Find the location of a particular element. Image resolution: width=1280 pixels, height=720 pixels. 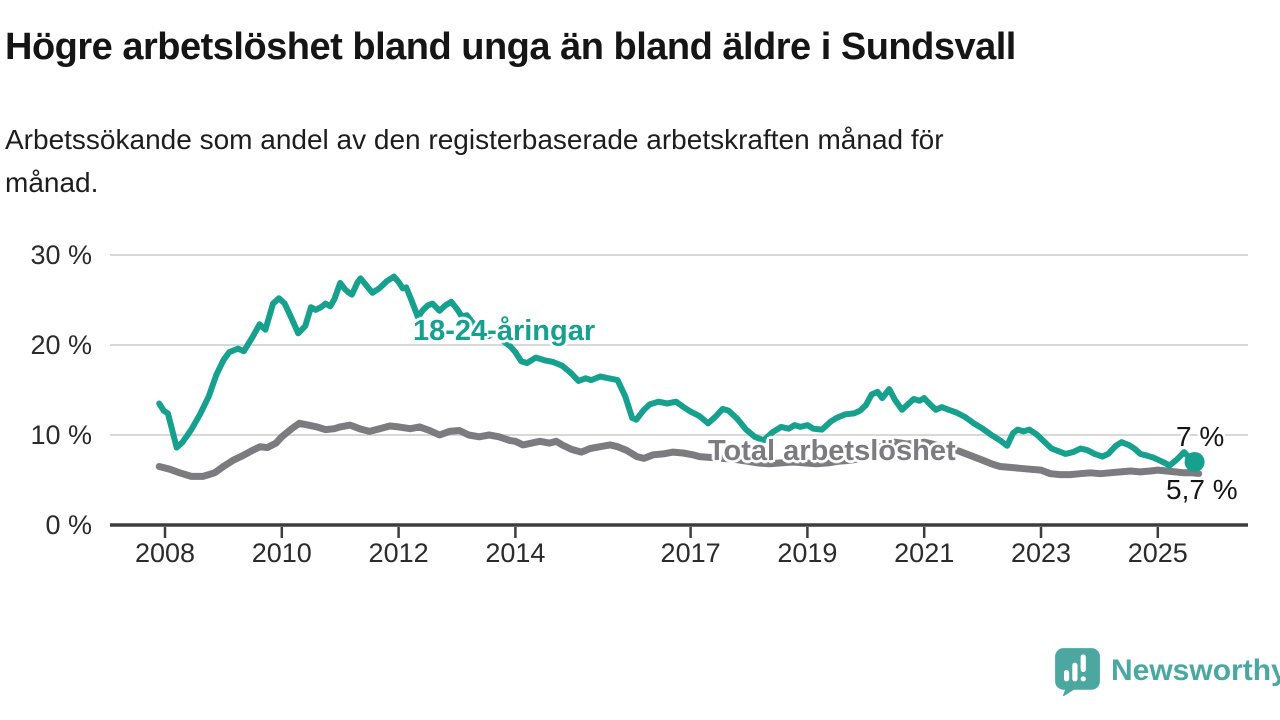

x-tick-label: 2014 is located at coordinates (515, 553).